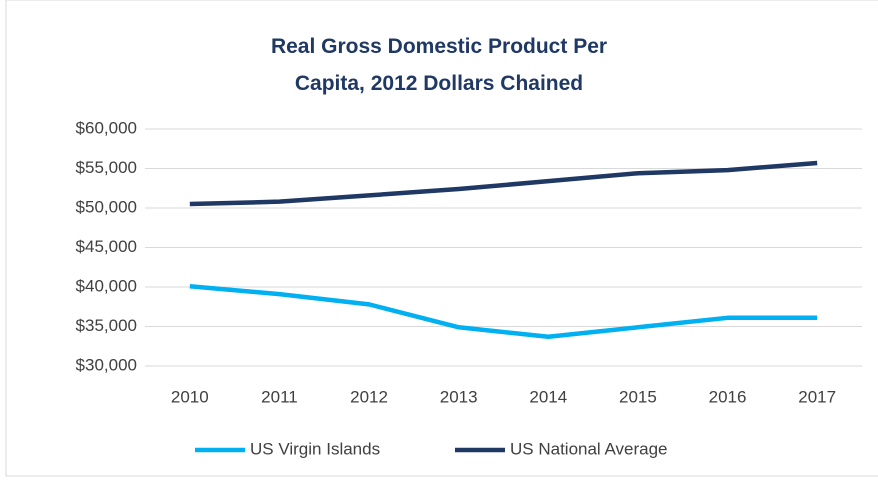 This screenshot has height=485, width=878. What do you see at coordinates (106, 127) in the screenshot?
I see `y-tick-label: $60,000` at bounding box center [106, 127].